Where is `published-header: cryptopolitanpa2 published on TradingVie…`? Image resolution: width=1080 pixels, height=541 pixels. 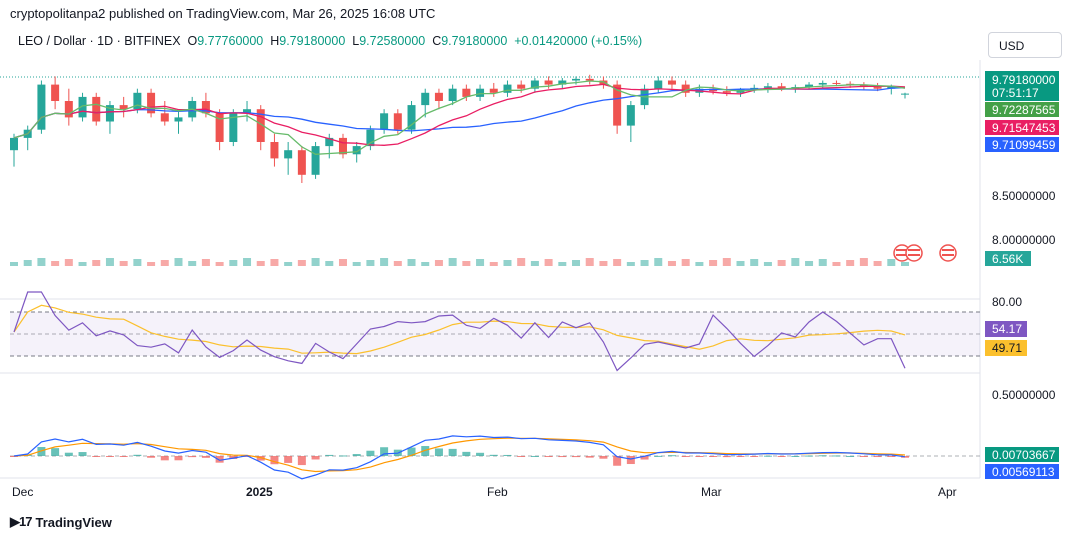 published-header: cryptopolitanpa2 published on TradingVie… is located at coordinates (223, 13).